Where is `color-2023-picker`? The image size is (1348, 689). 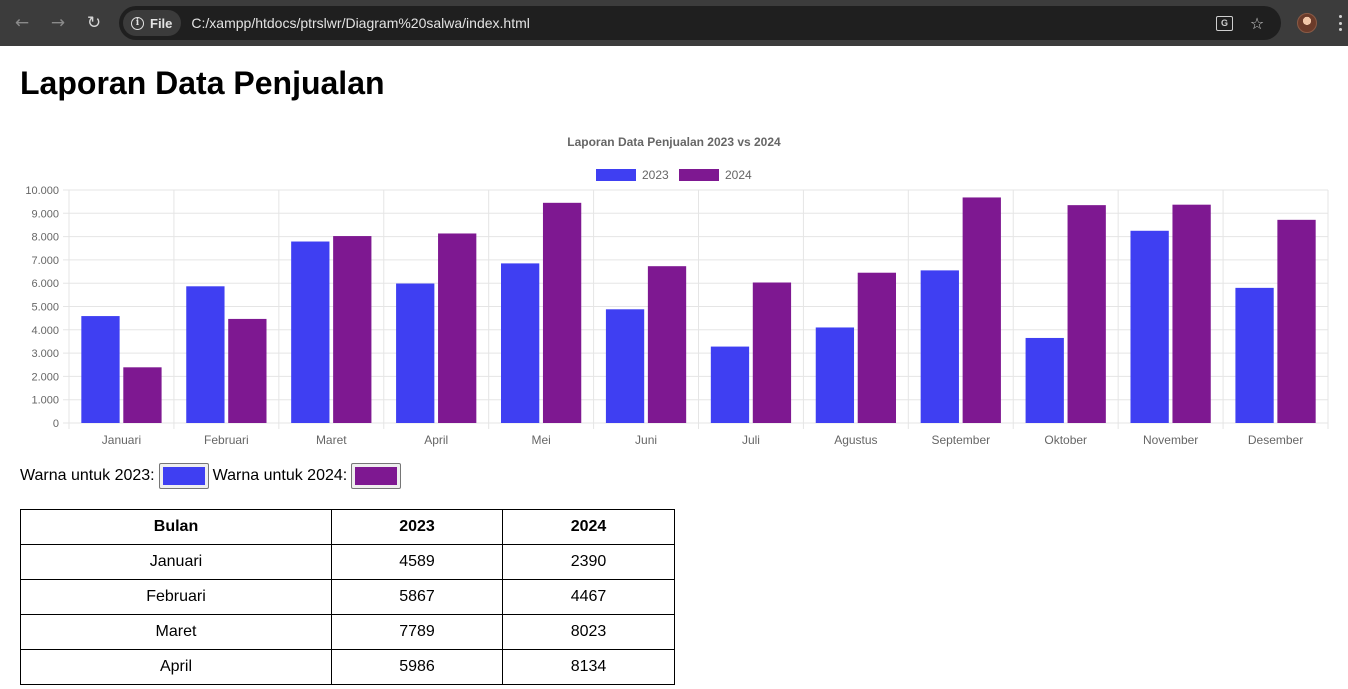 color-2023-picker is located at coordinates (183, 476).